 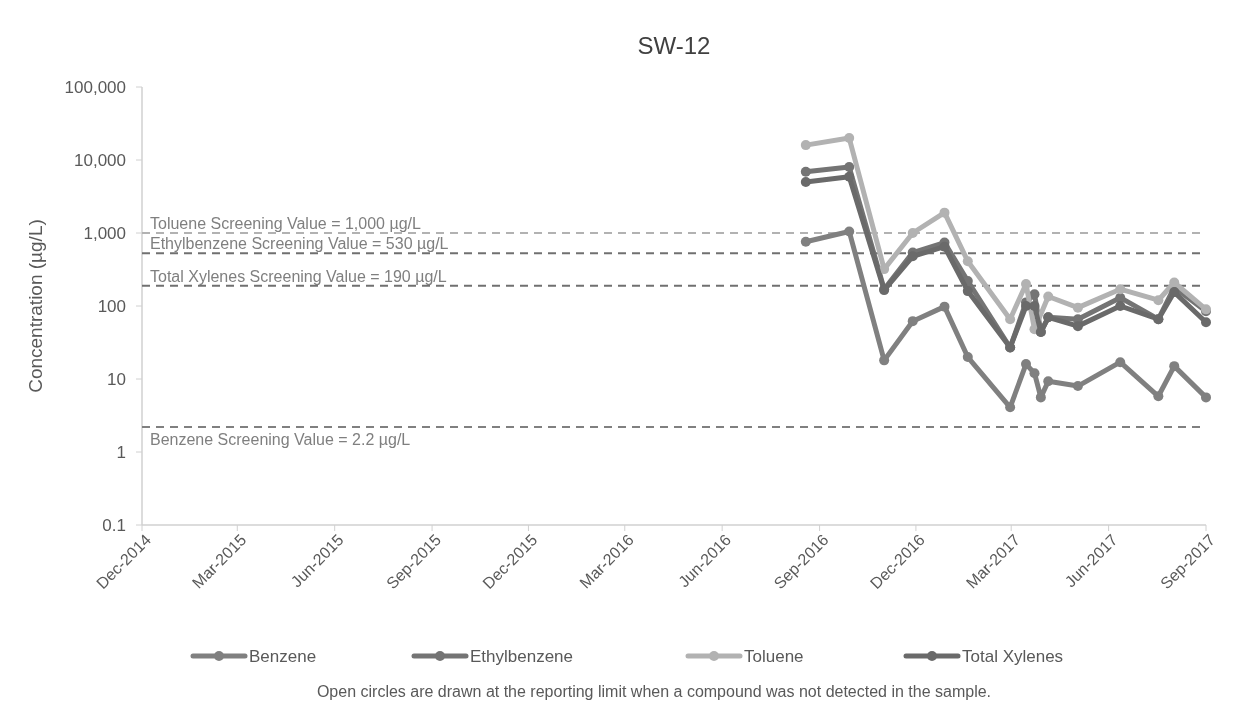 I want to click on legend-label: Toluene, so click(x=774, y=656).